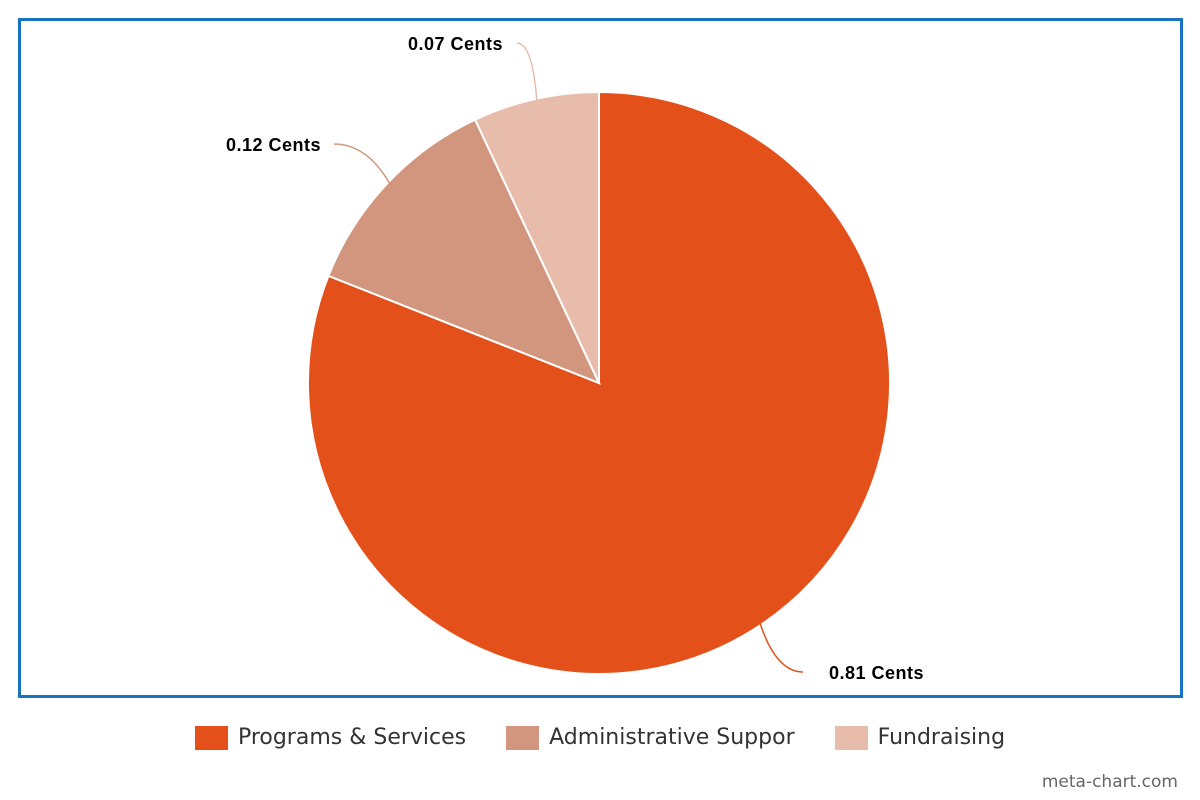 The image size is (1200, 800). Describe the element at coordinates (876, 673) in the screenshot. I see `data-label-1: 0.81 Cents` at that location.